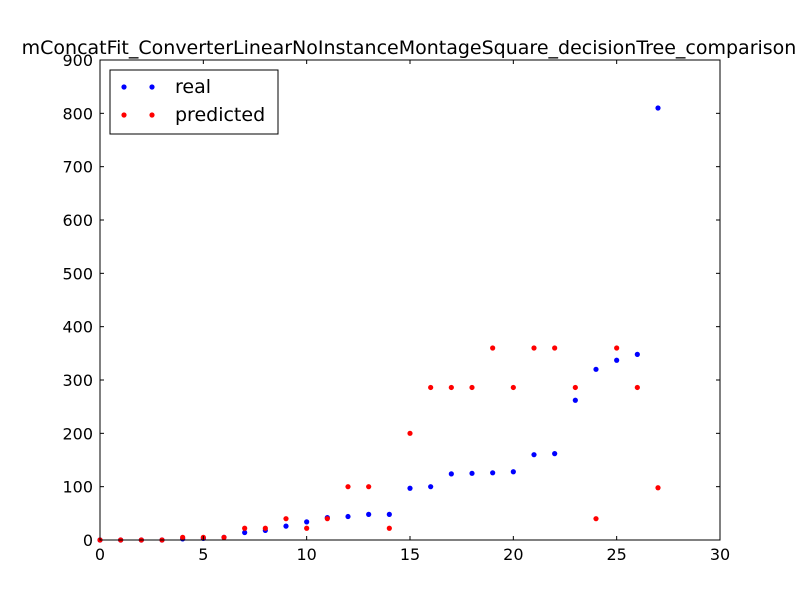  What do you see at coordinates (77, 113) in the screenshot?
I see `y-tick-label: 800` at bounding box center [77, 113].